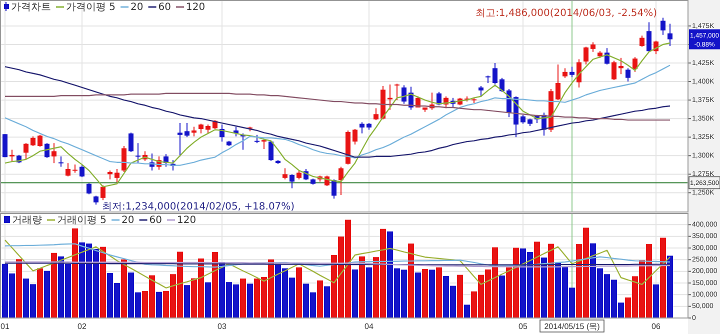 The image size is (720, 334). I want to click on x-tick-label: 03, so click(222, 326).